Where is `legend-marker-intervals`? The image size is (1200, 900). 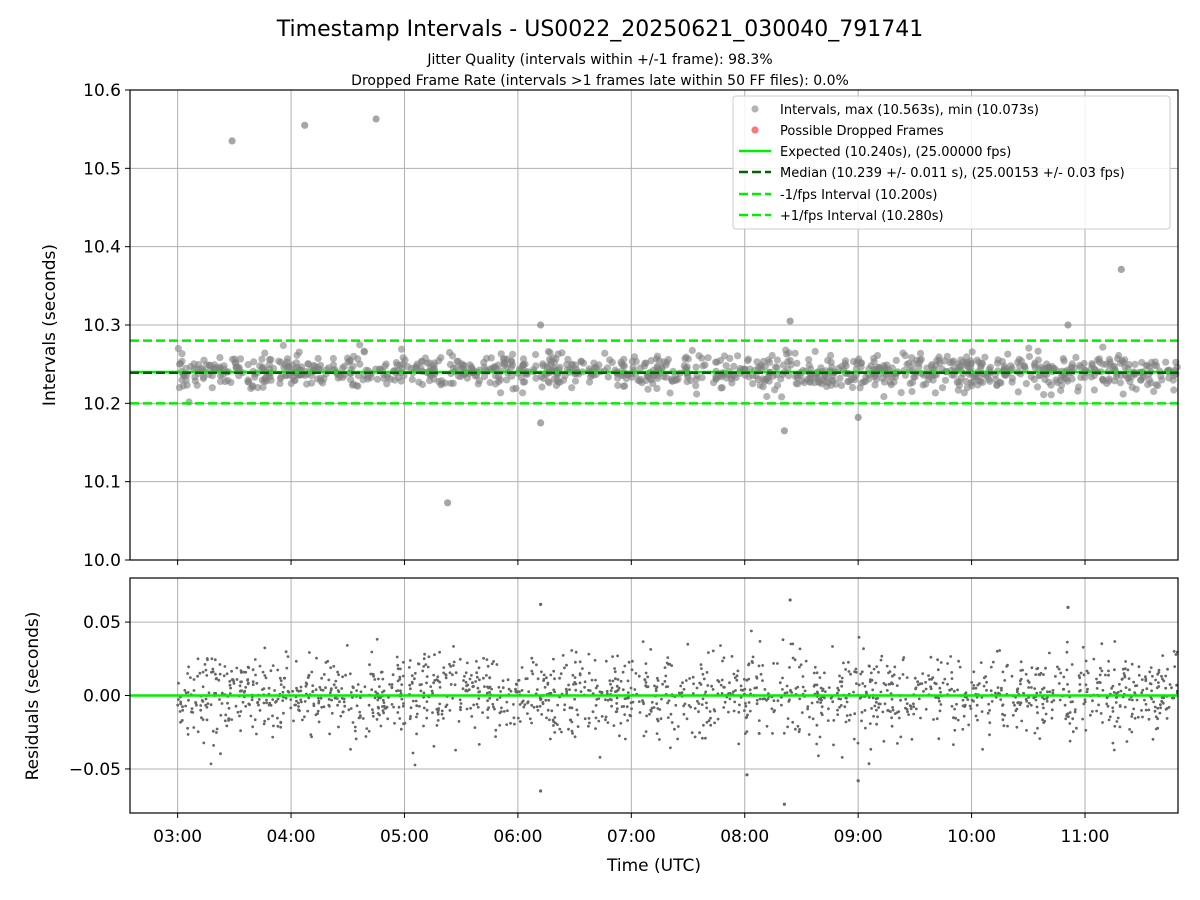
legend-marker-intervals is located at coordinates (755, 109).